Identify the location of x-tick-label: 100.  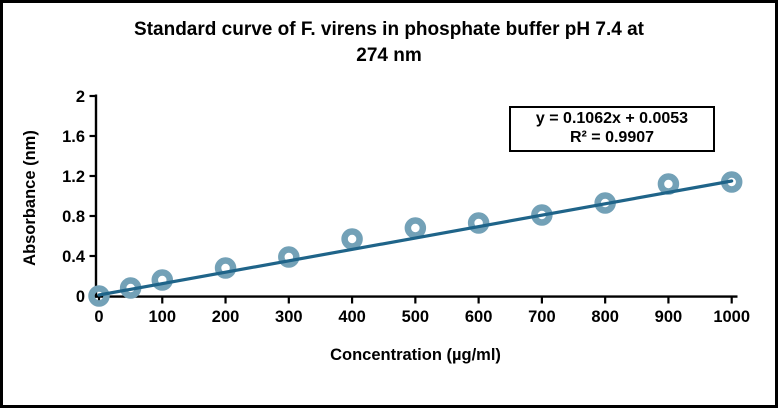
(163, 317).